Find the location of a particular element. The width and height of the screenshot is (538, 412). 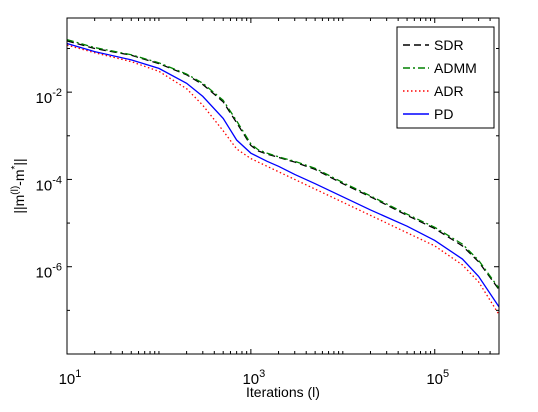

y-tick-label: 10⁻² is located at coordinates (49, 97).